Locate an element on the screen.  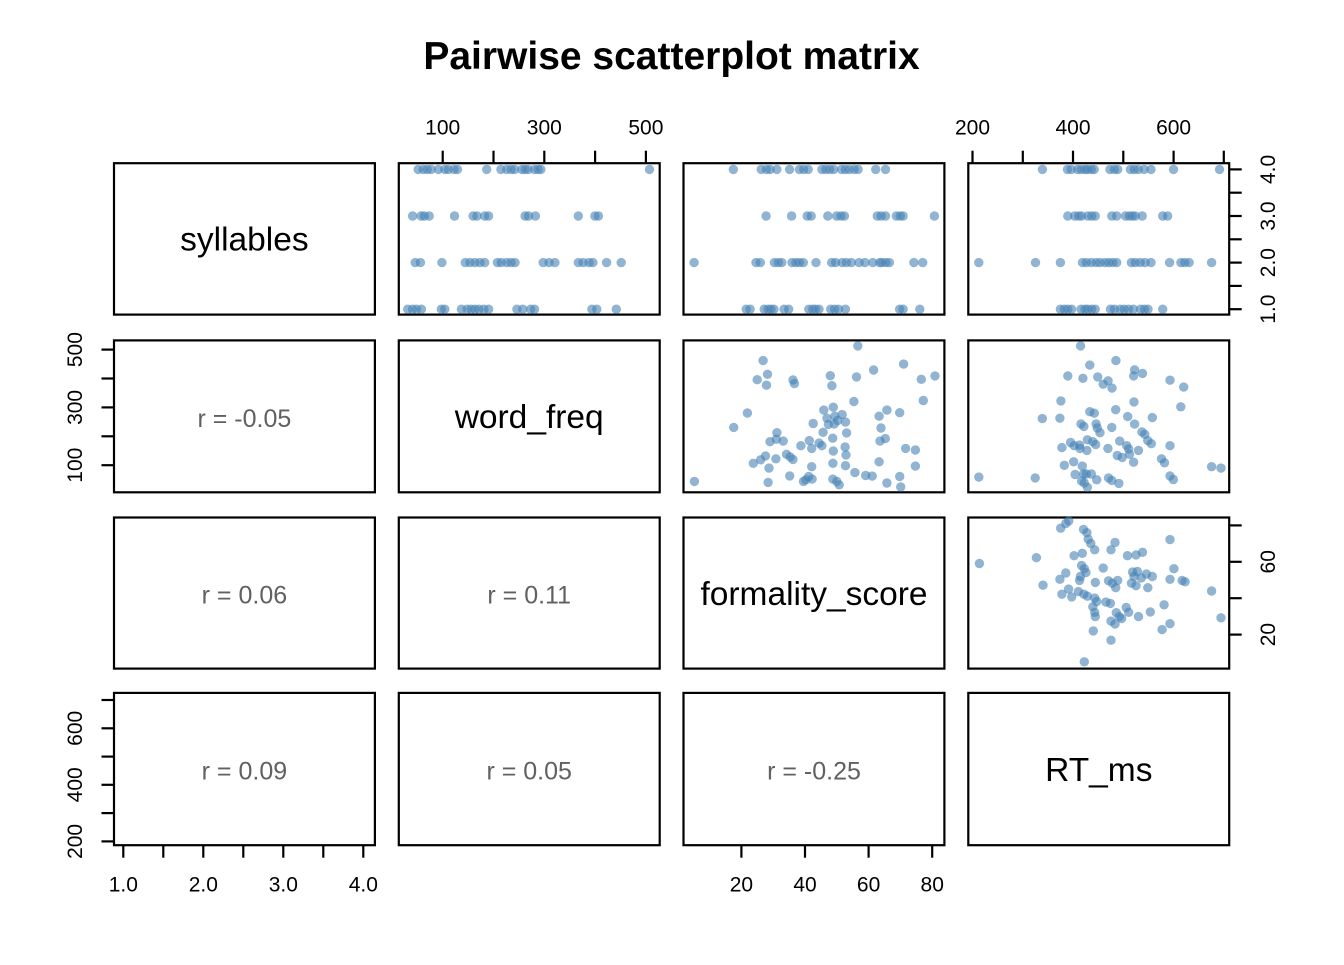
svg-text: syllables is located at coordinates (244, 240).